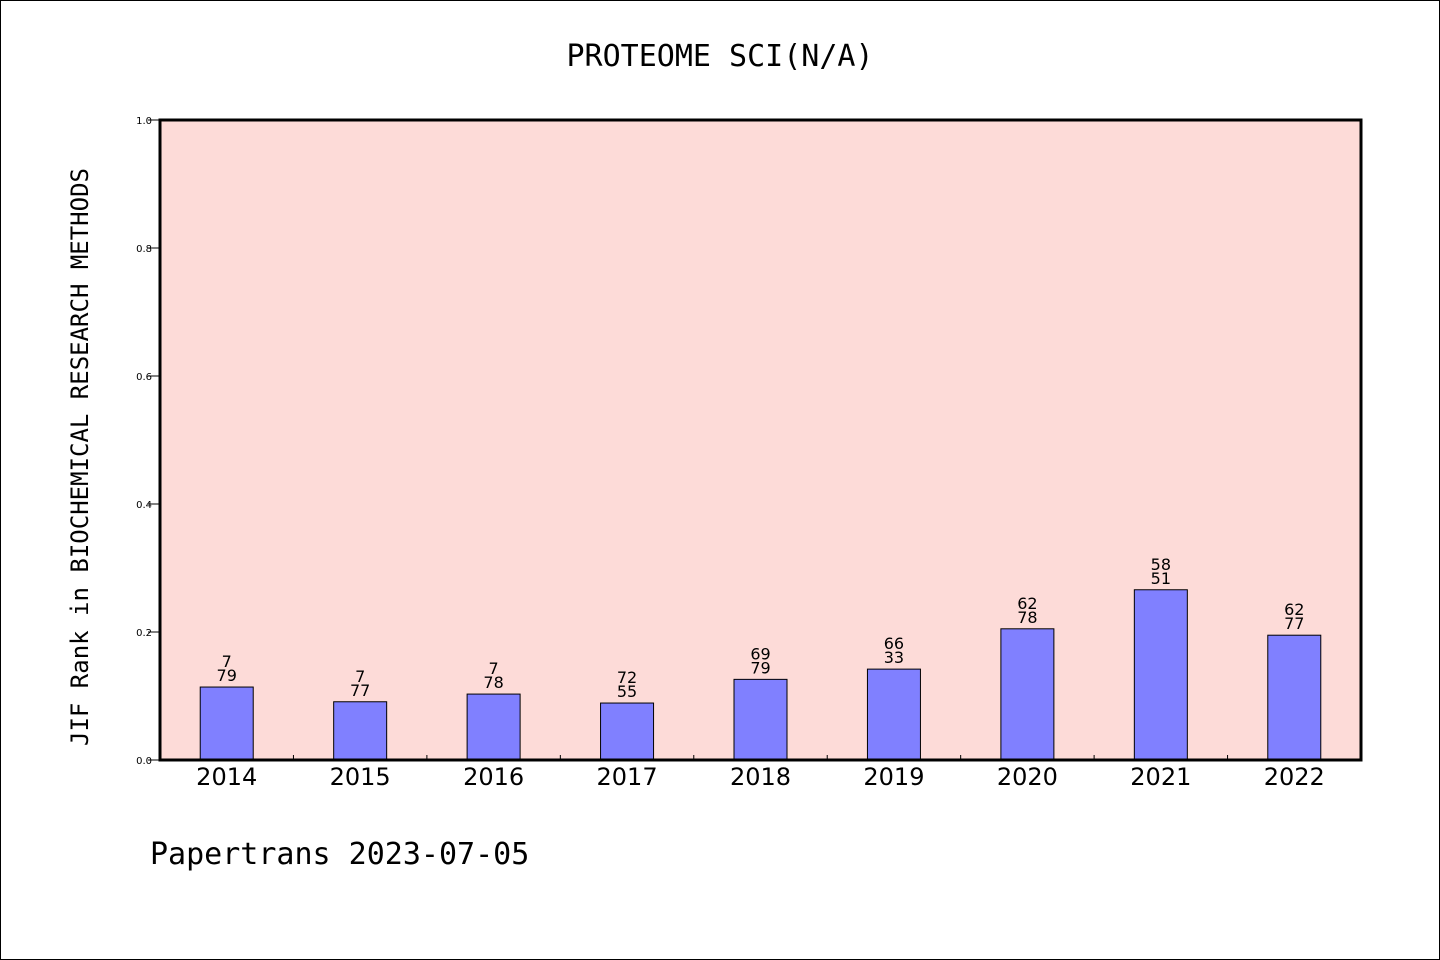  What do you see at coordinates (1161, 578) in the screenshot?
I see `bar-label-bottom: 51` at bounding box center [1161, 578].